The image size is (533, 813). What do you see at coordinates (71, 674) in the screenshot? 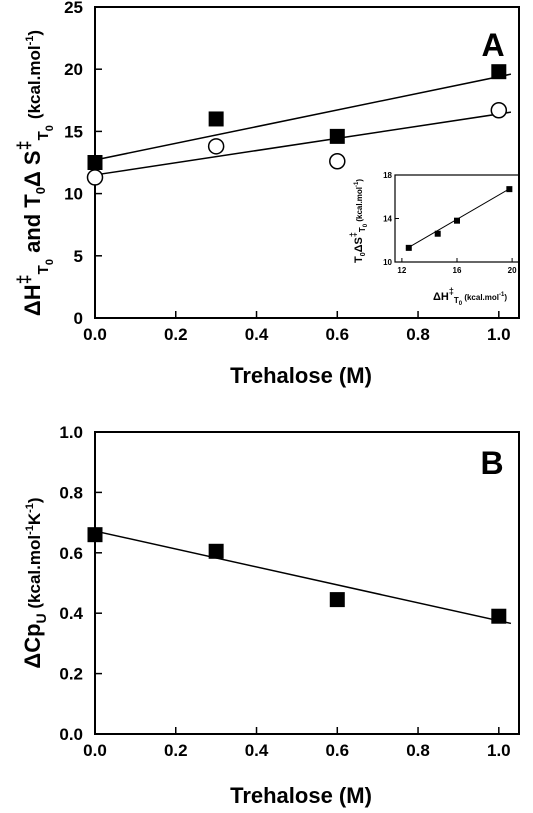
I see `y-tick-label: 0.2` at bounding box center [71, 674].